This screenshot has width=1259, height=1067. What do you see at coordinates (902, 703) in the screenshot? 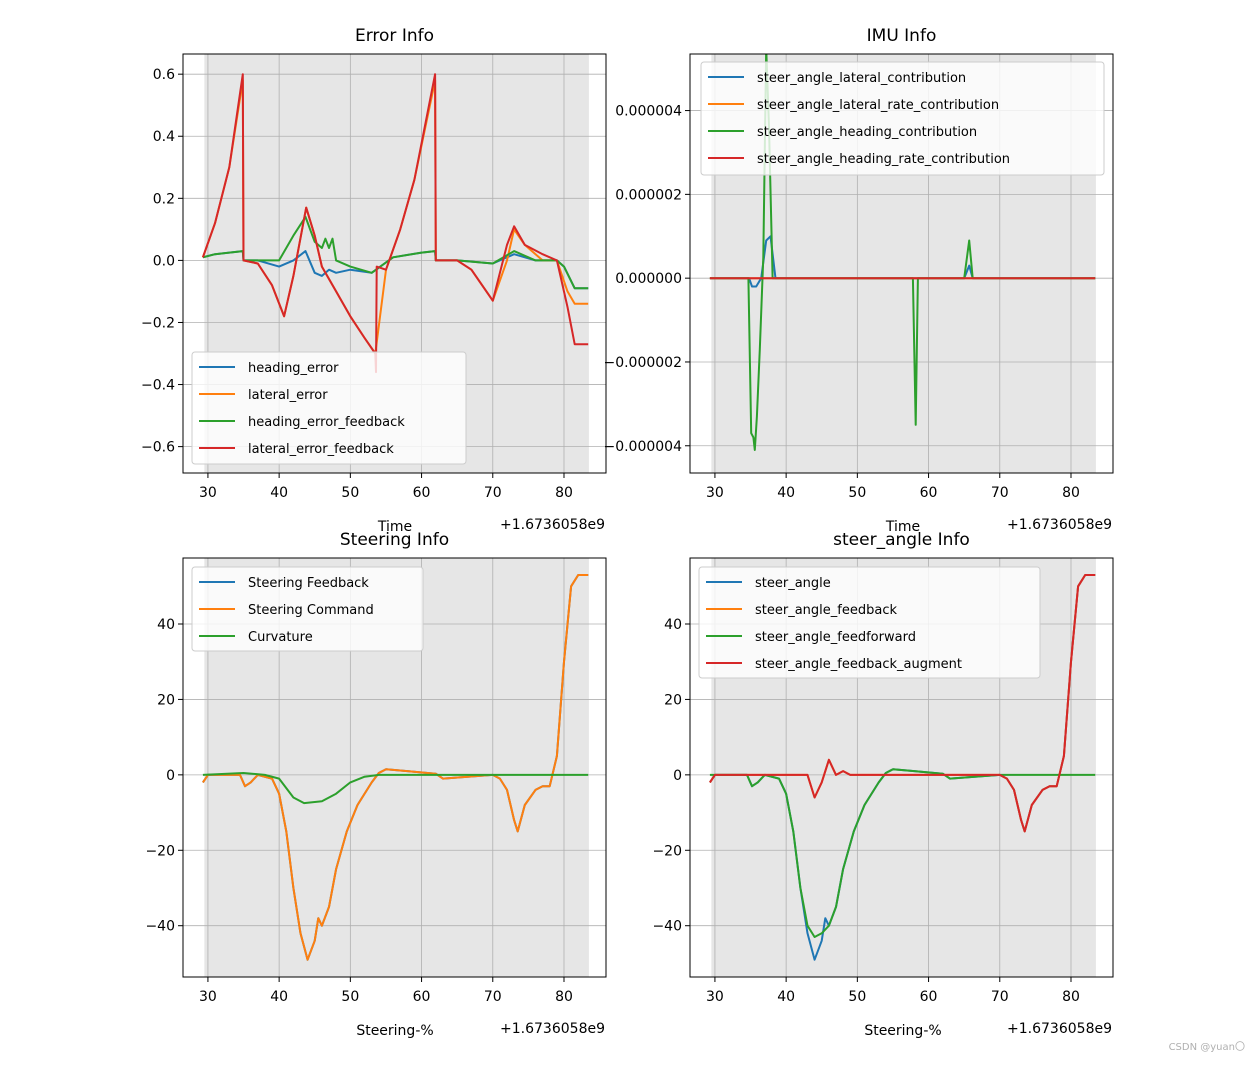
I see `series-line-steer-angle-feedback-augment` at bounding box center [902, 703].